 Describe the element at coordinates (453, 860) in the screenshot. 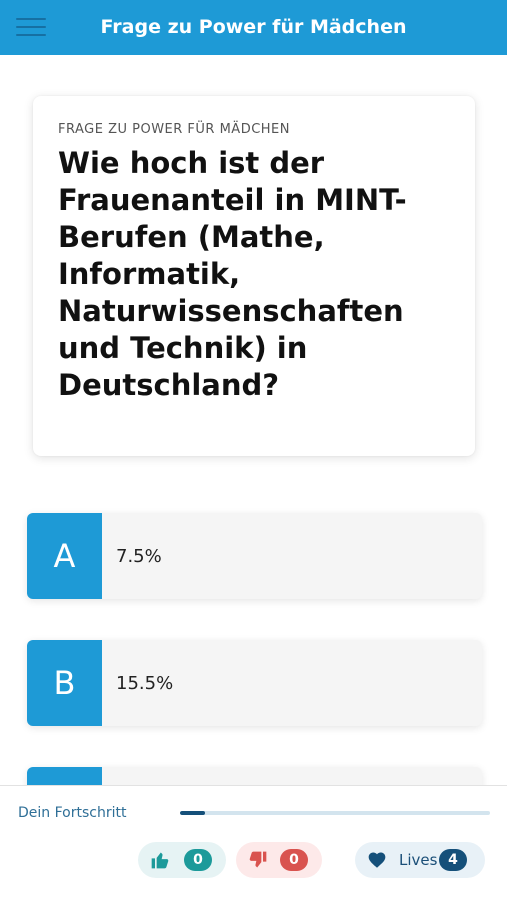

I see `lives-count: 4` at that location.